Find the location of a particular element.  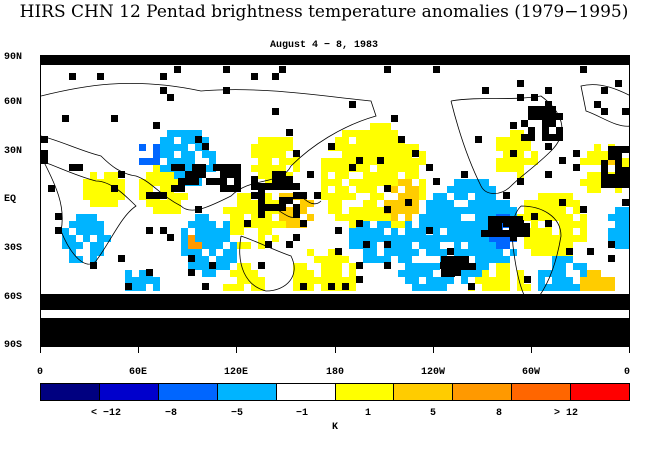

lon-label-0: 0 is located at coordinates (40, 372).